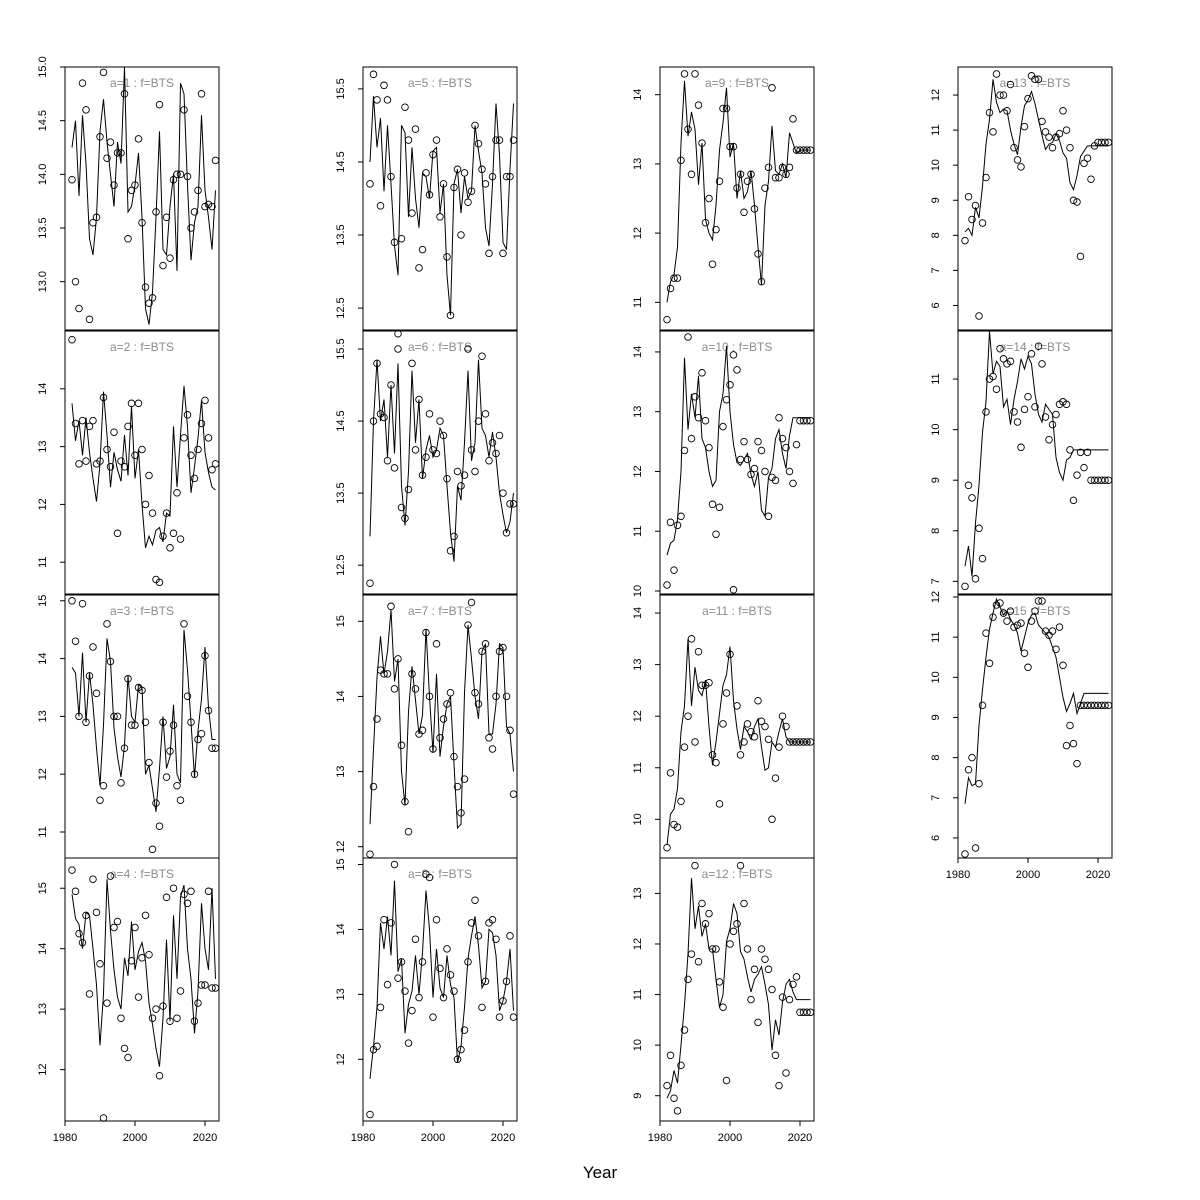 Image resolution: width=1200 pixels, height=1200 pixels. What do you see at coordinates (936, 95) in the screenshot?
I see `y-tick-label: 12` at bounding box center [936, 95].